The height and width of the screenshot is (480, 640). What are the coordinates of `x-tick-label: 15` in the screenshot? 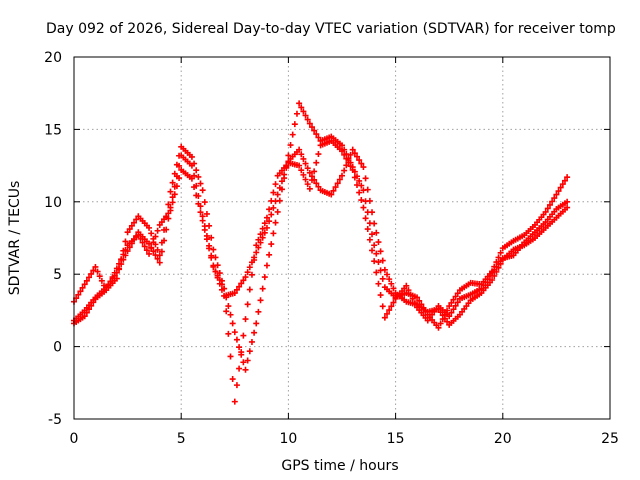 It's located at (396, 439).